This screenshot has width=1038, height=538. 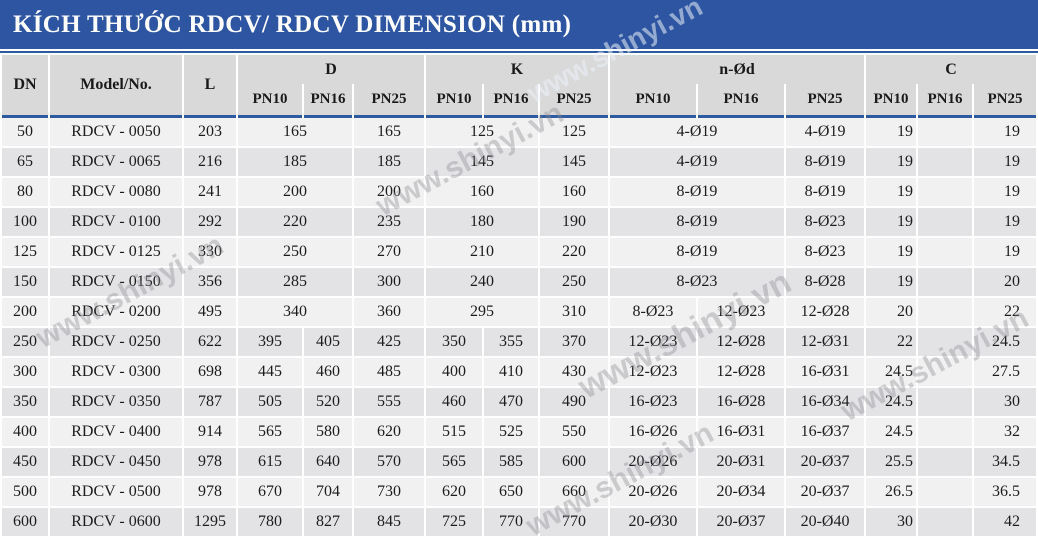 I want to click on header-d-pn16: PN16, so click(x=328, y=101).